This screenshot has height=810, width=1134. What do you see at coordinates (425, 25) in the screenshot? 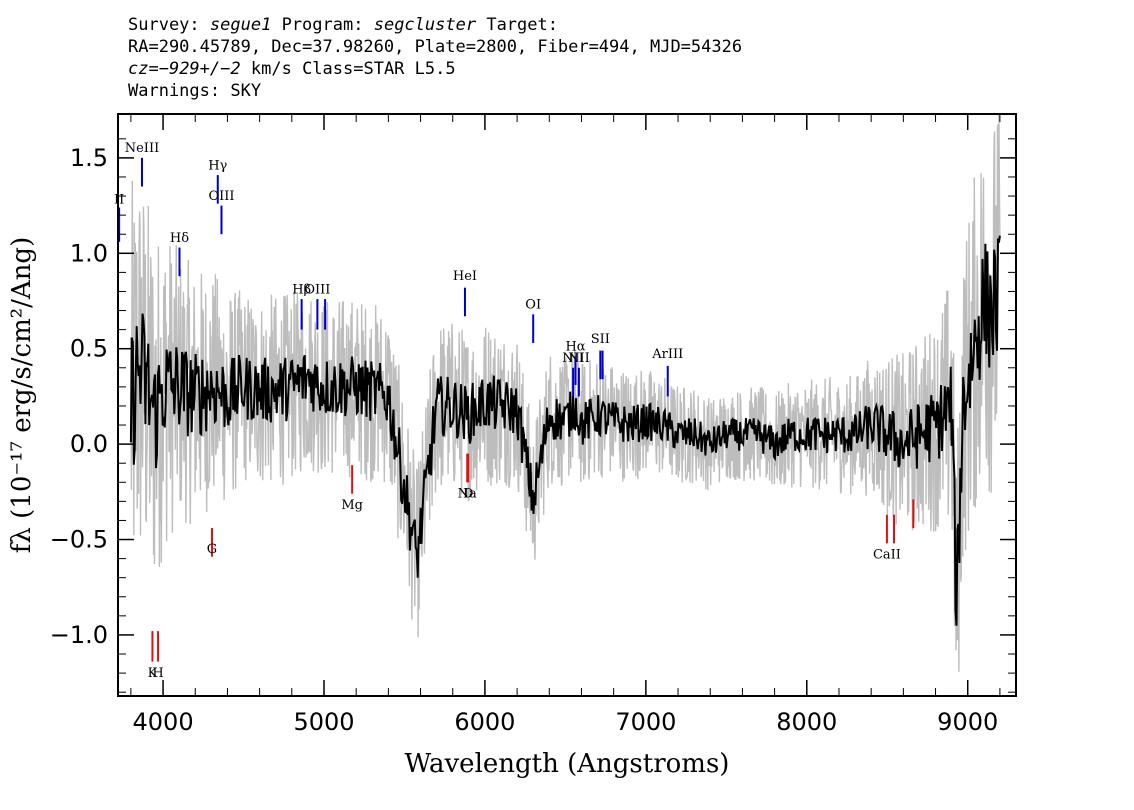
I see `program-value: segcluster` at bounding box center [425, 25].